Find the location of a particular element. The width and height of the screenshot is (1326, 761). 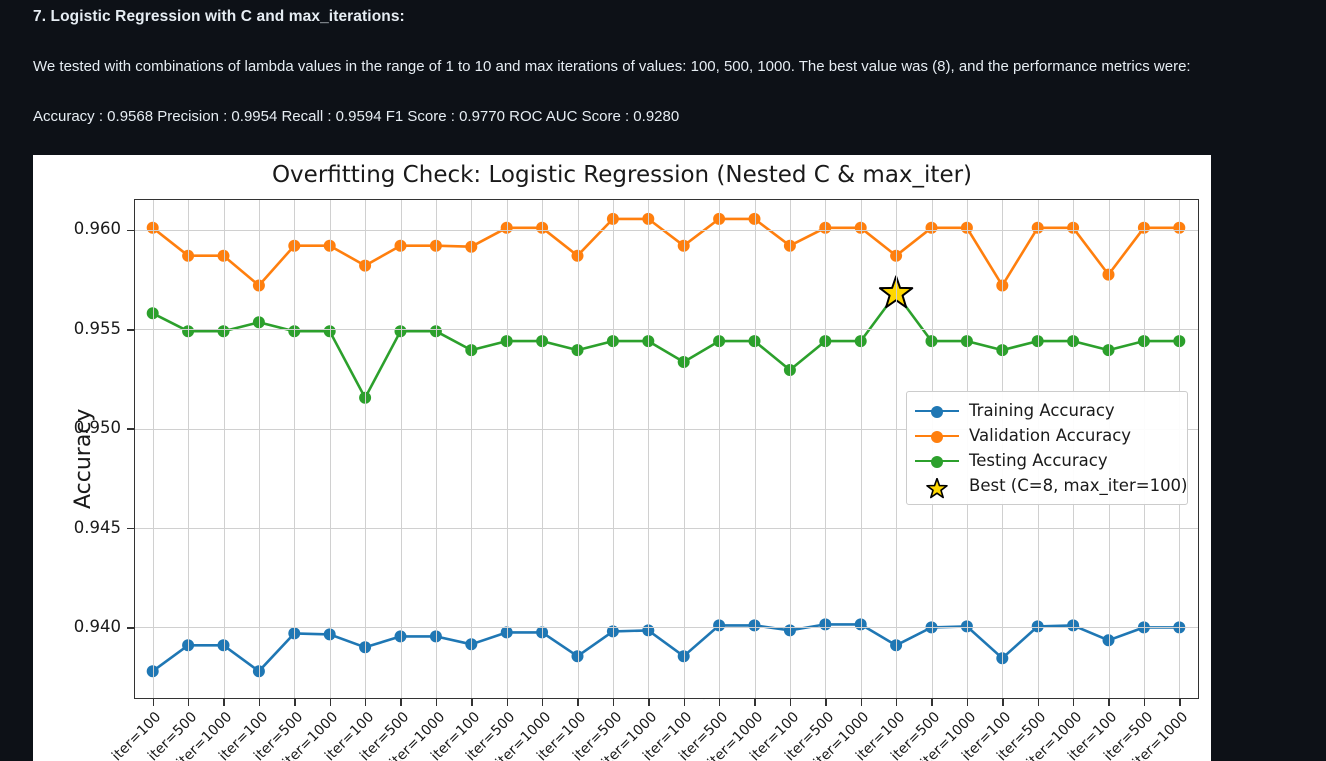

legend-item-label: Best (C=8, max_iter=100) is located at coordinates (1078, 485).